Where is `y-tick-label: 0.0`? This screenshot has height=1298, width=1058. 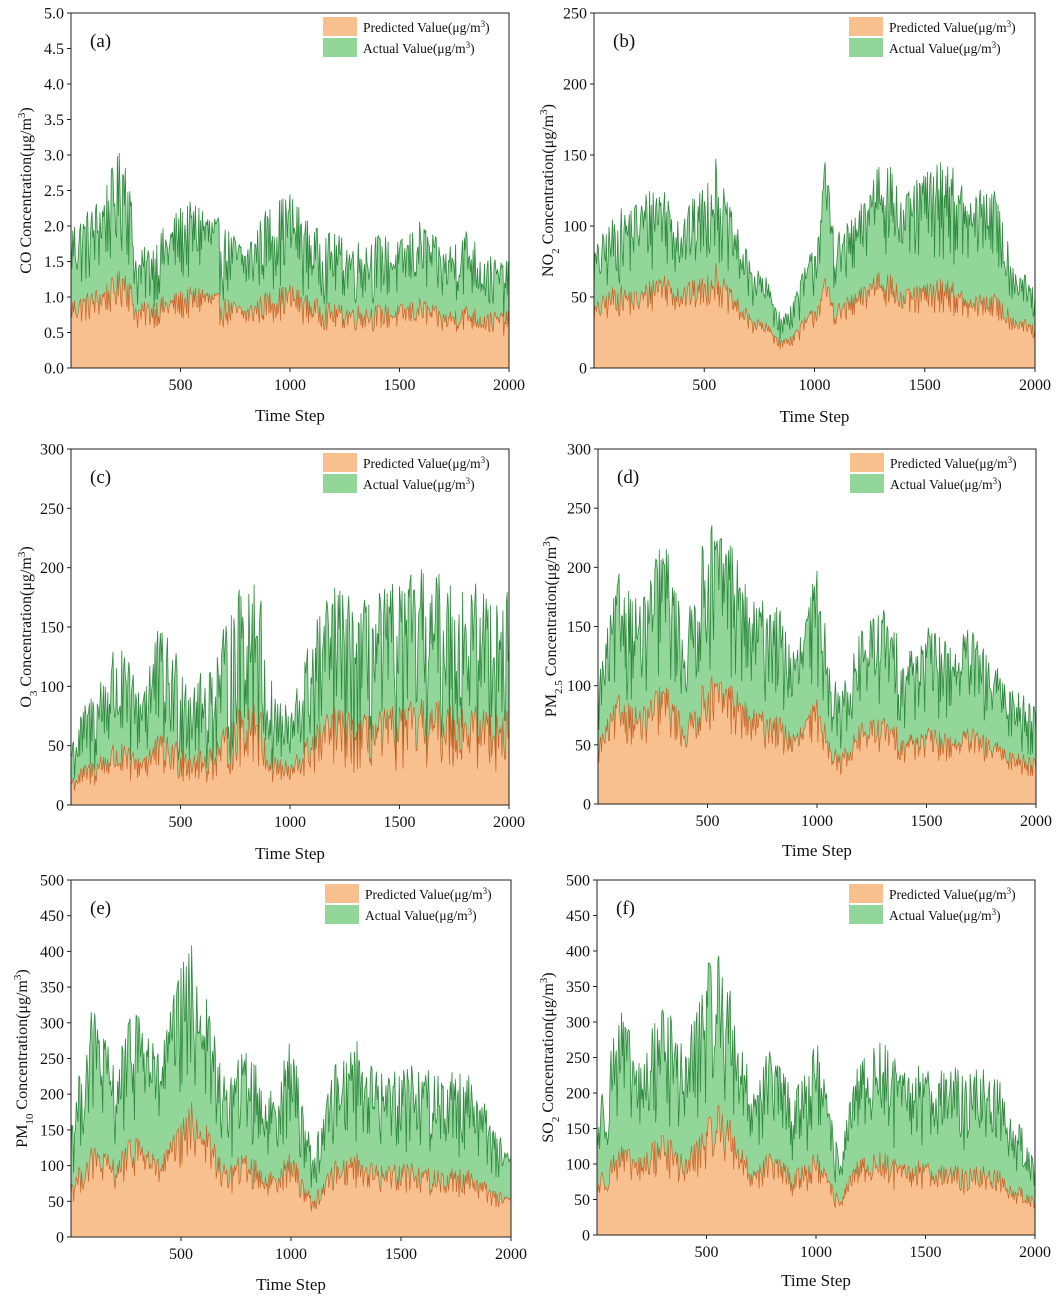 y-tick-label: 0.0 is located at coordinates (54, 369).